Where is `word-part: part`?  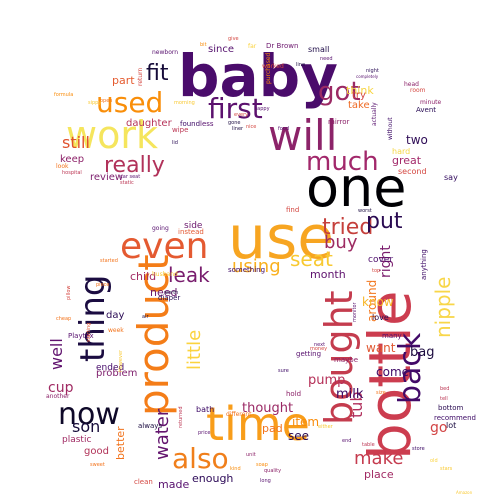
word-part: part is located at coordinates (123, 80).